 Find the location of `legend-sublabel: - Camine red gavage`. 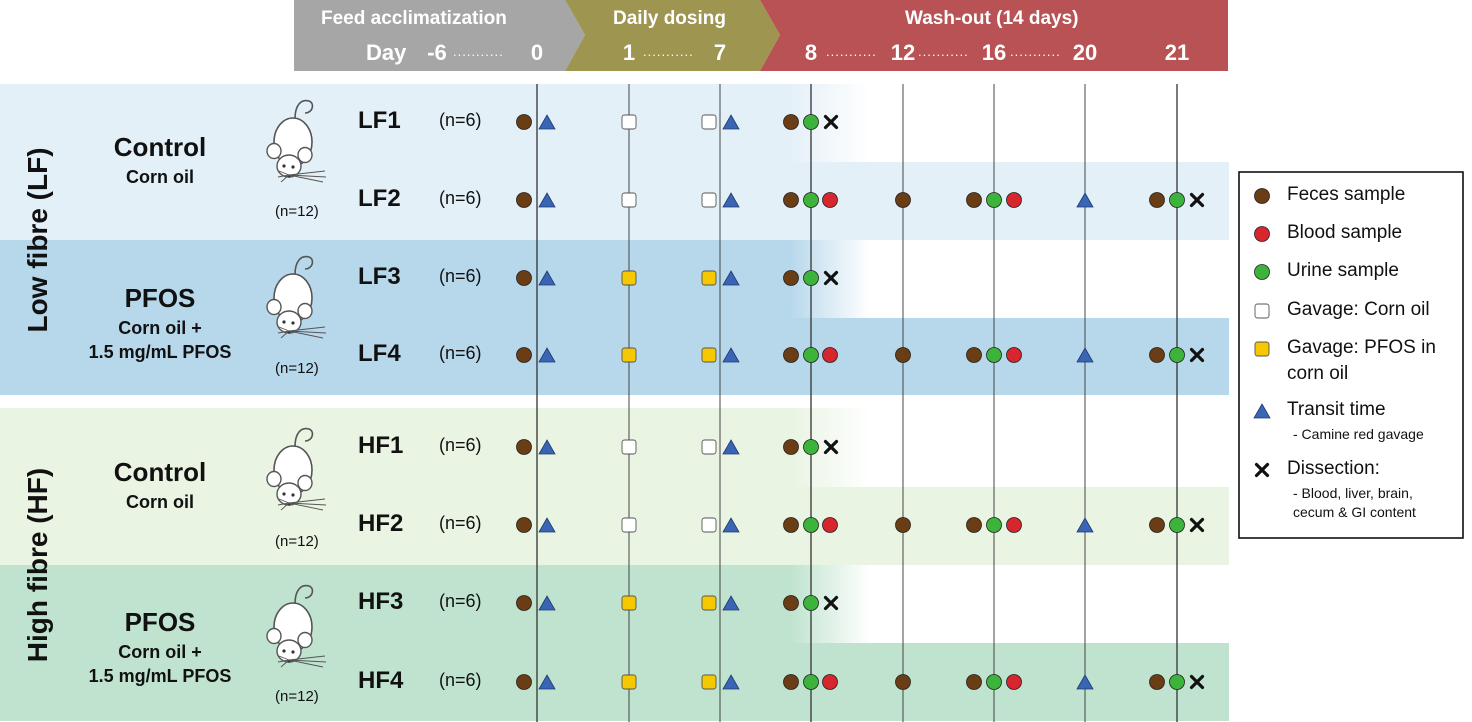

legend-sublabel: - Camine red gavage is located at coordinates (1358, 434).